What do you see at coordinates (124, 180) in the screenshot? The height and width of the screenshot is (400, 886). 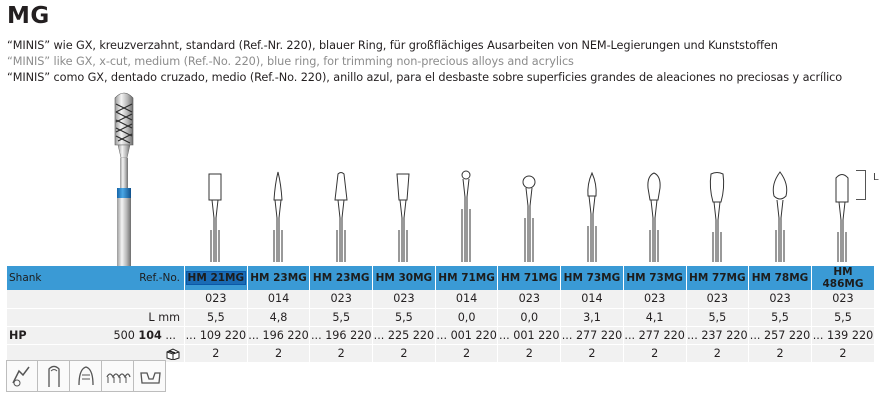 I see `bur-illustration` at bounding box center [124, 180].